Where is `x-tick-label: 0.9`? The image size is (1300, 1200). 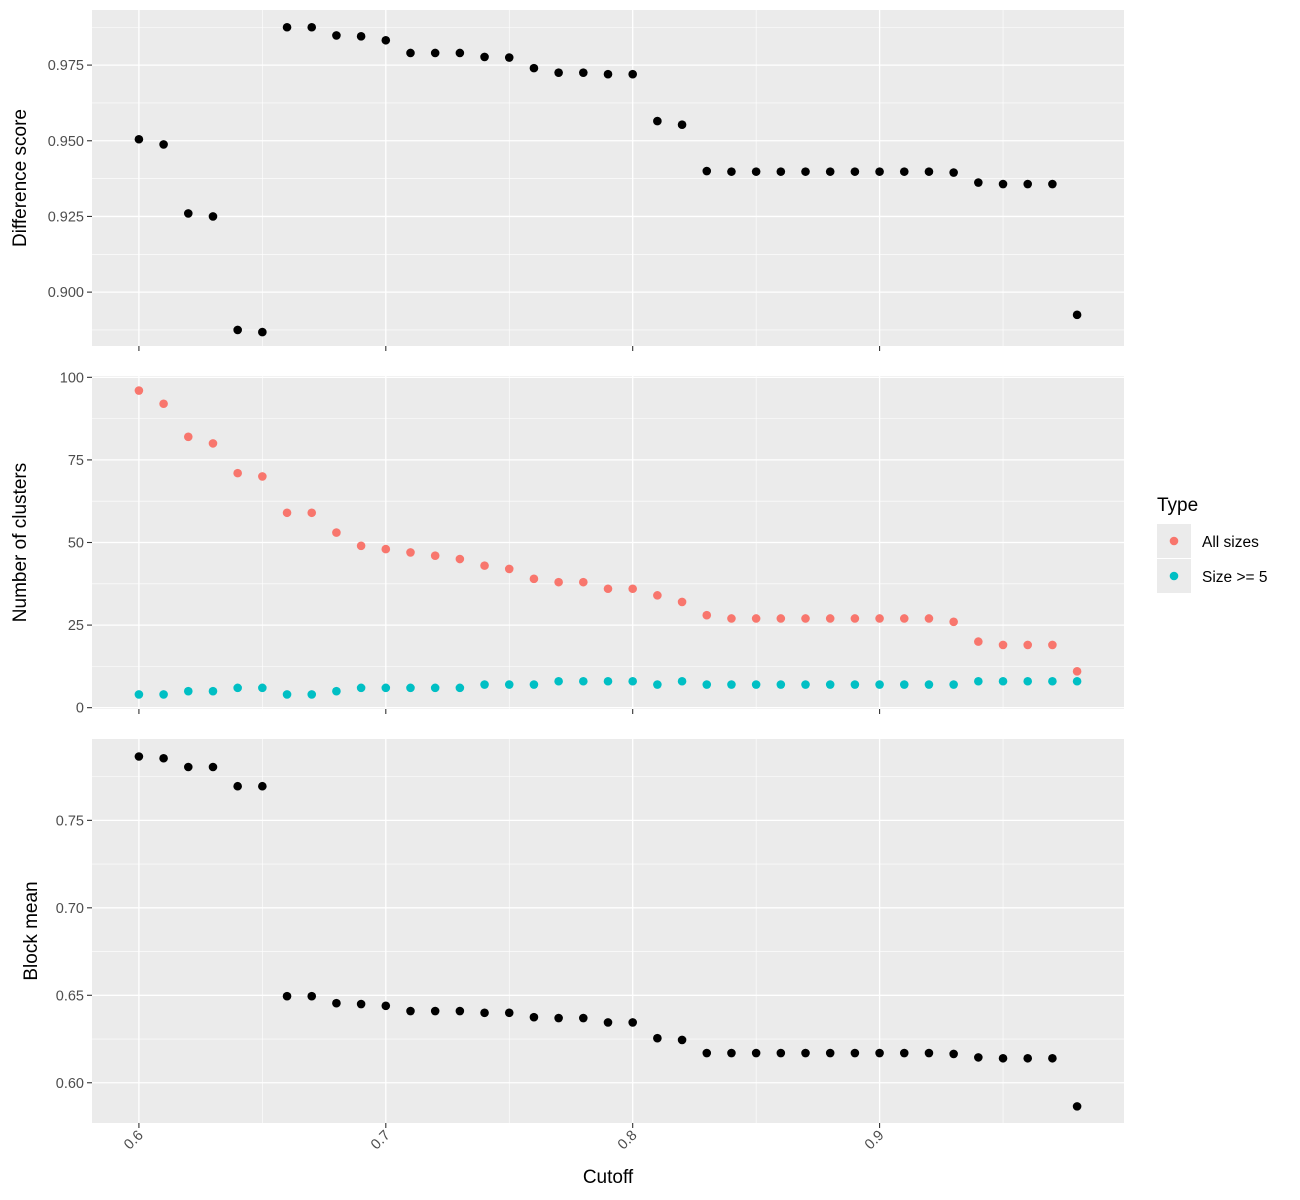 x-tick-label: 0.9 is located at coordinates (875, 1141).